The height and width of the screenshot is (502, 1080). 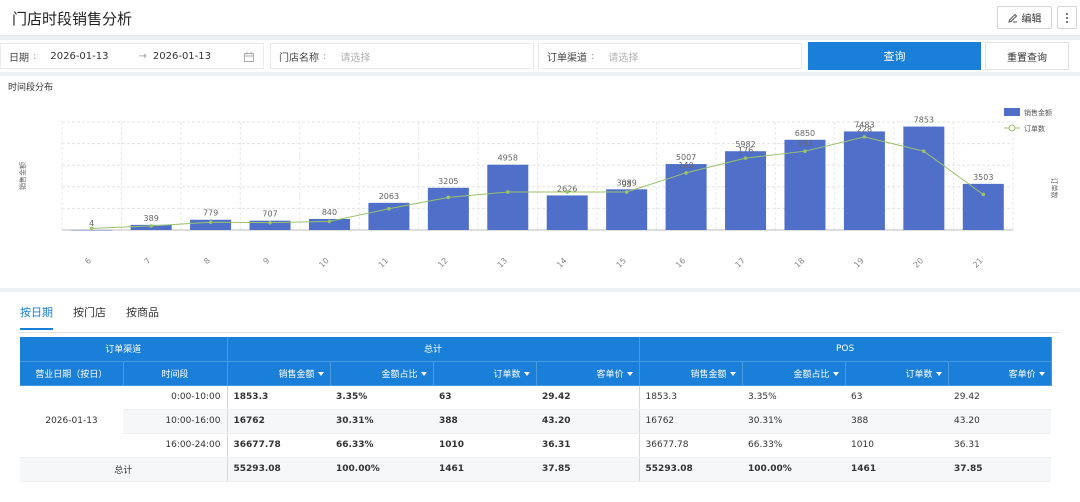 What do you see at coordinates (1000, 421) in the screenshot?
I see `cell: 43.20` at bounding box center [1000, 421].